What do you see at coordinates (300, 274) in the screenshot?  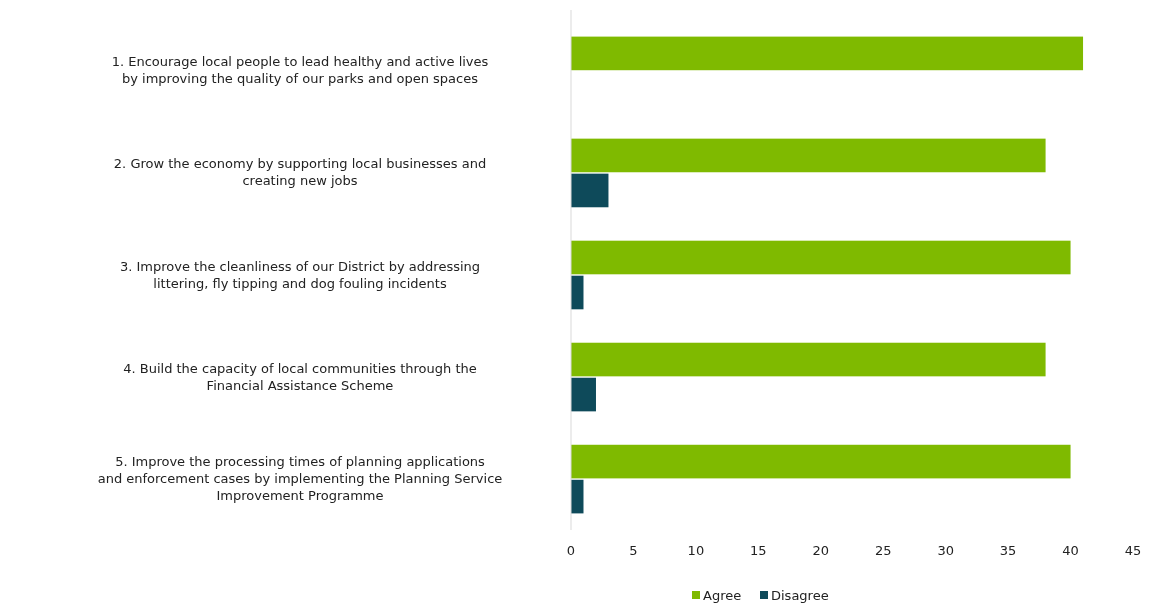 I see `y-tick-label: 3. Improve the cleanliness of our District by addressing littering, fly tipping and dog fouling incidents` at bounding box center [300, 274].